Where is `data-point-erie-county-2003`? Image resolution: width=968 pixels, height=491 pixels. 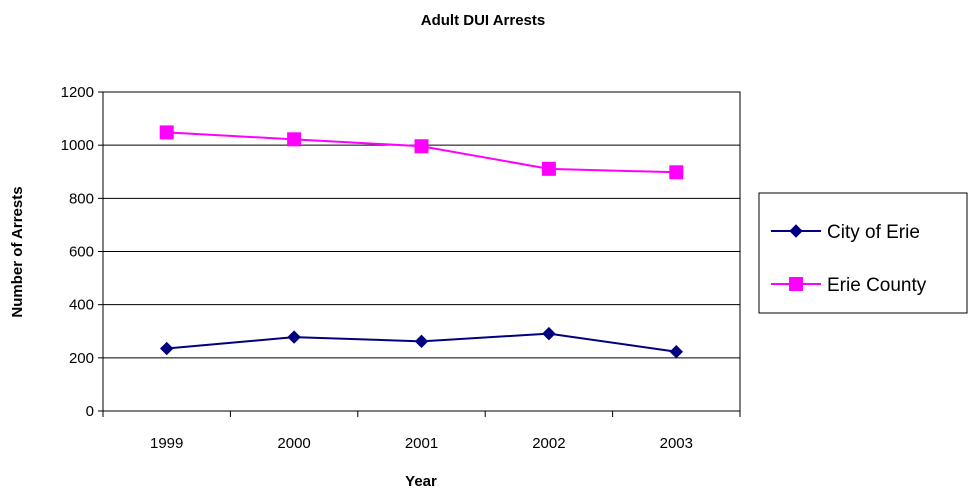
data-point-erie-county-2003 is located at coordinates (676, 172).